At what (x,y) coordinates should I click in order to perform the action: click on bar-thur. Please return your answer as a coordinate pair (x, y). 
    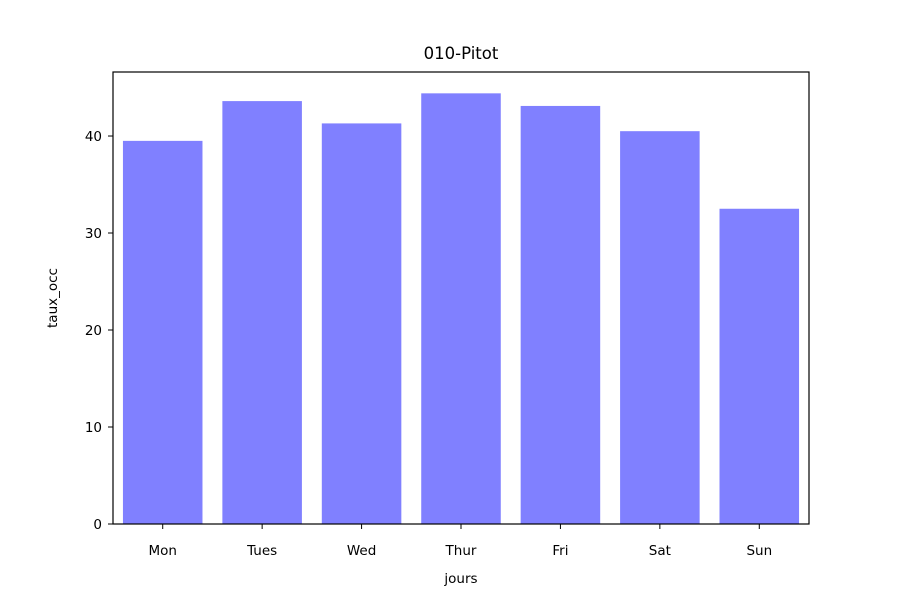
    Looking at the image, I should click on (461, 308).